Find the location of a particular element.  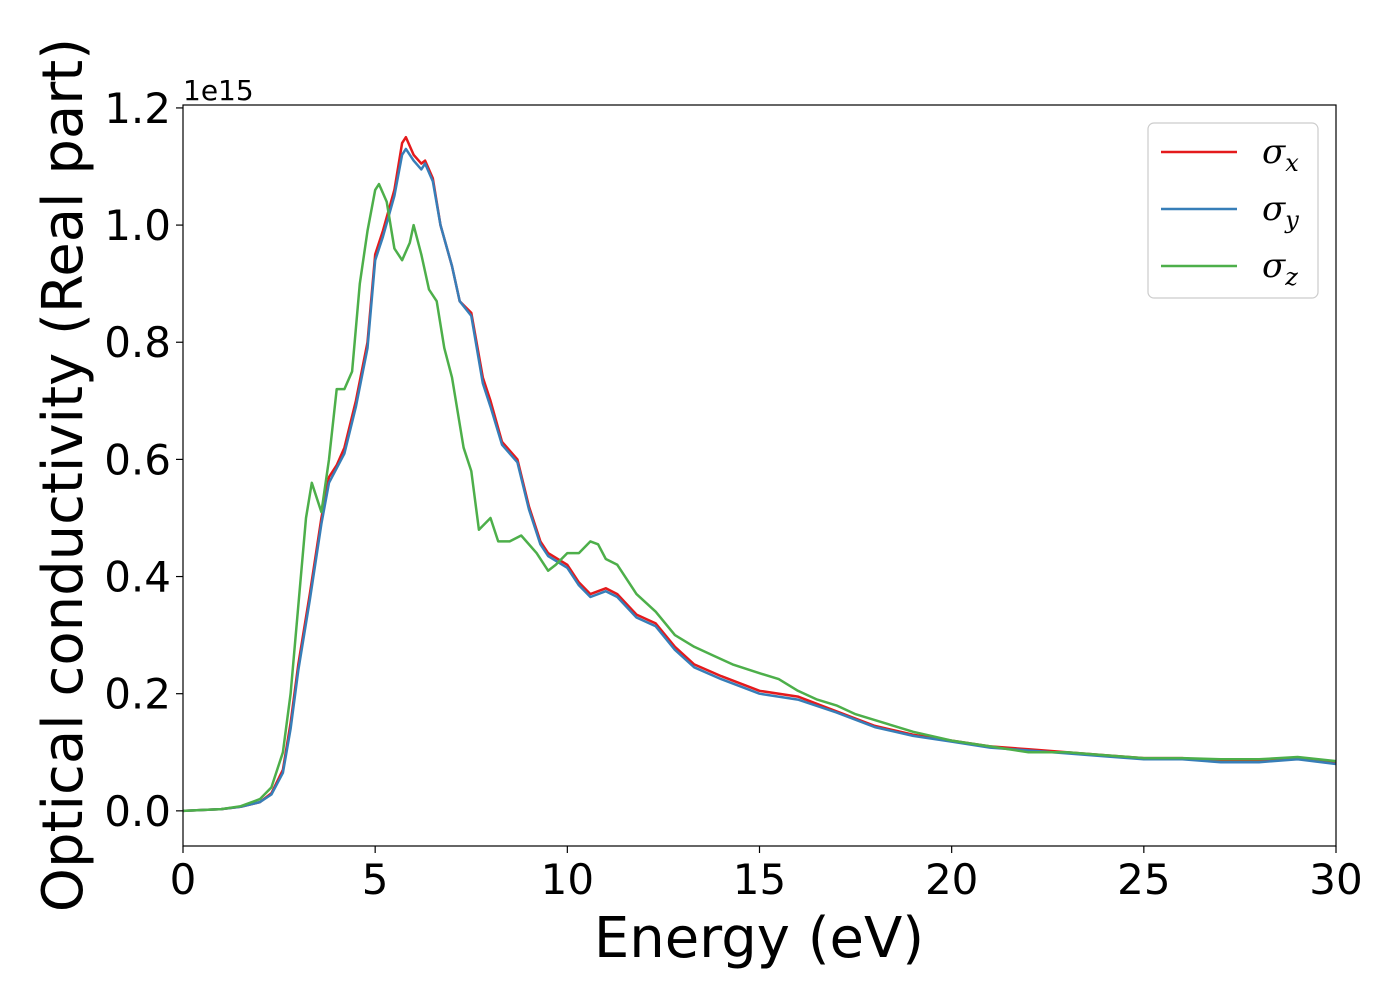

legend-label-sigma-z: σz is located at coordinates (1280, 268).